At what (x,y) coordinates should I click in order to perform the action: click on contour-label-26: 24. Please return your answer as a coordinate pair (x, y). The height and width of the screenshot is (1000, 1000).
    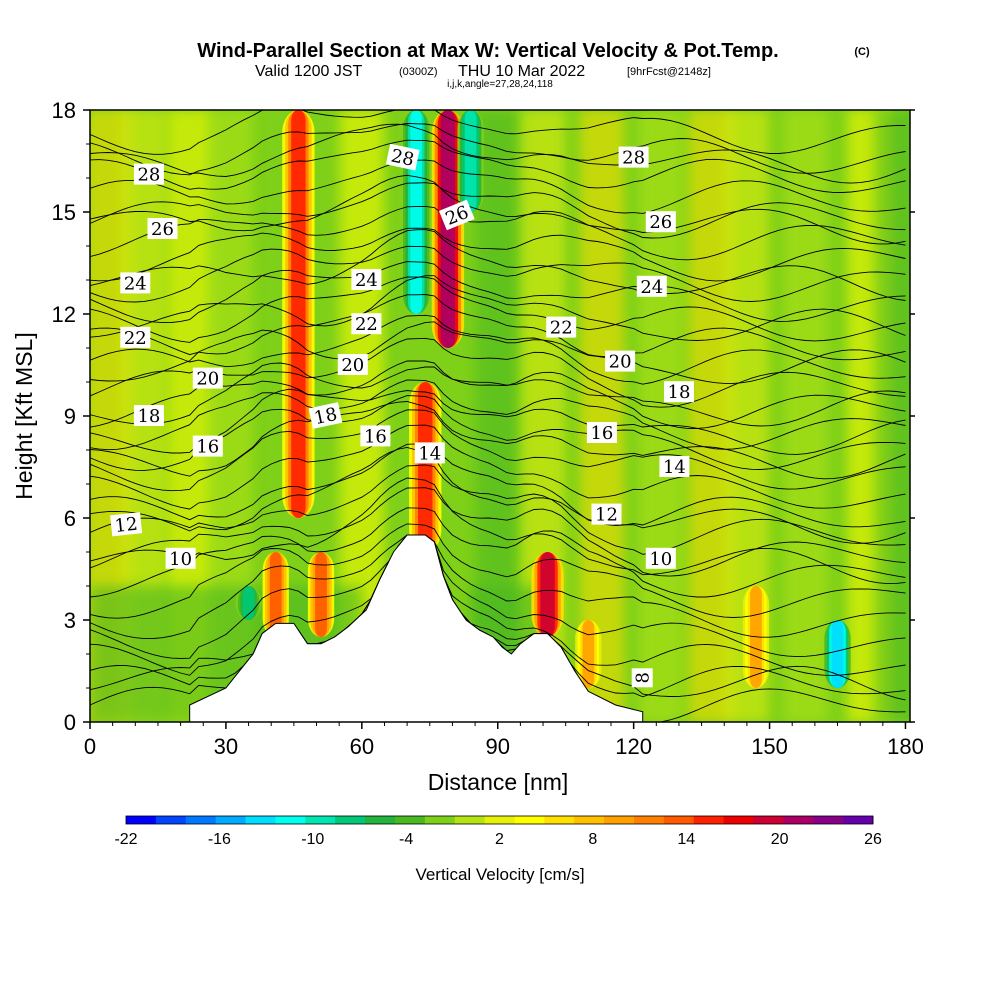
    Looking at the image, I should click on (651, 286).